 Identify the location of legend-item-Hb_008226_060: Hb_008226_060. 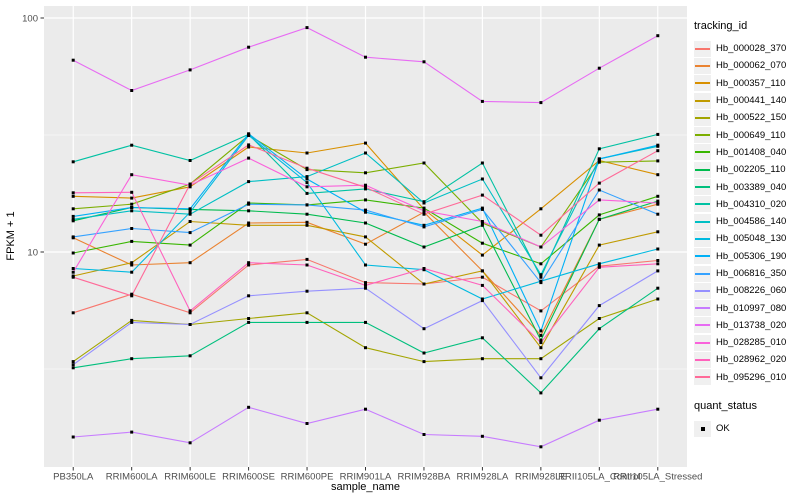
(746, 290).